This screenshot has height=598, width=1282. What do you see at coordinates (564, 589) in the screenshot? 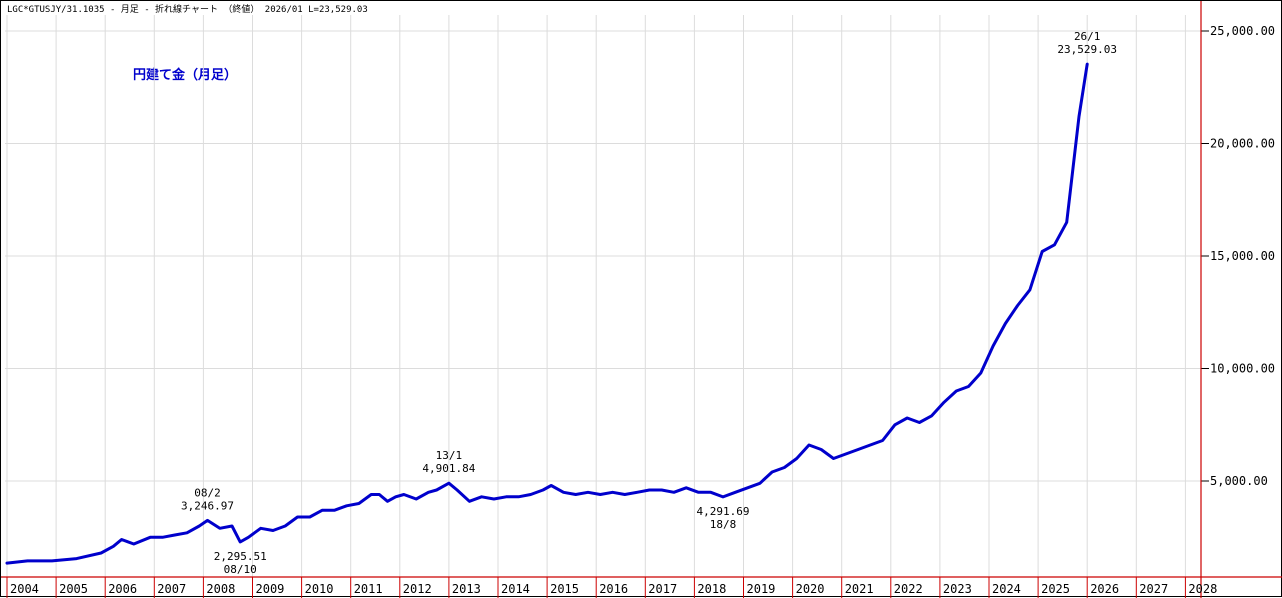
I see `x-tick-label: 2015` at bounding box center [564, 589].